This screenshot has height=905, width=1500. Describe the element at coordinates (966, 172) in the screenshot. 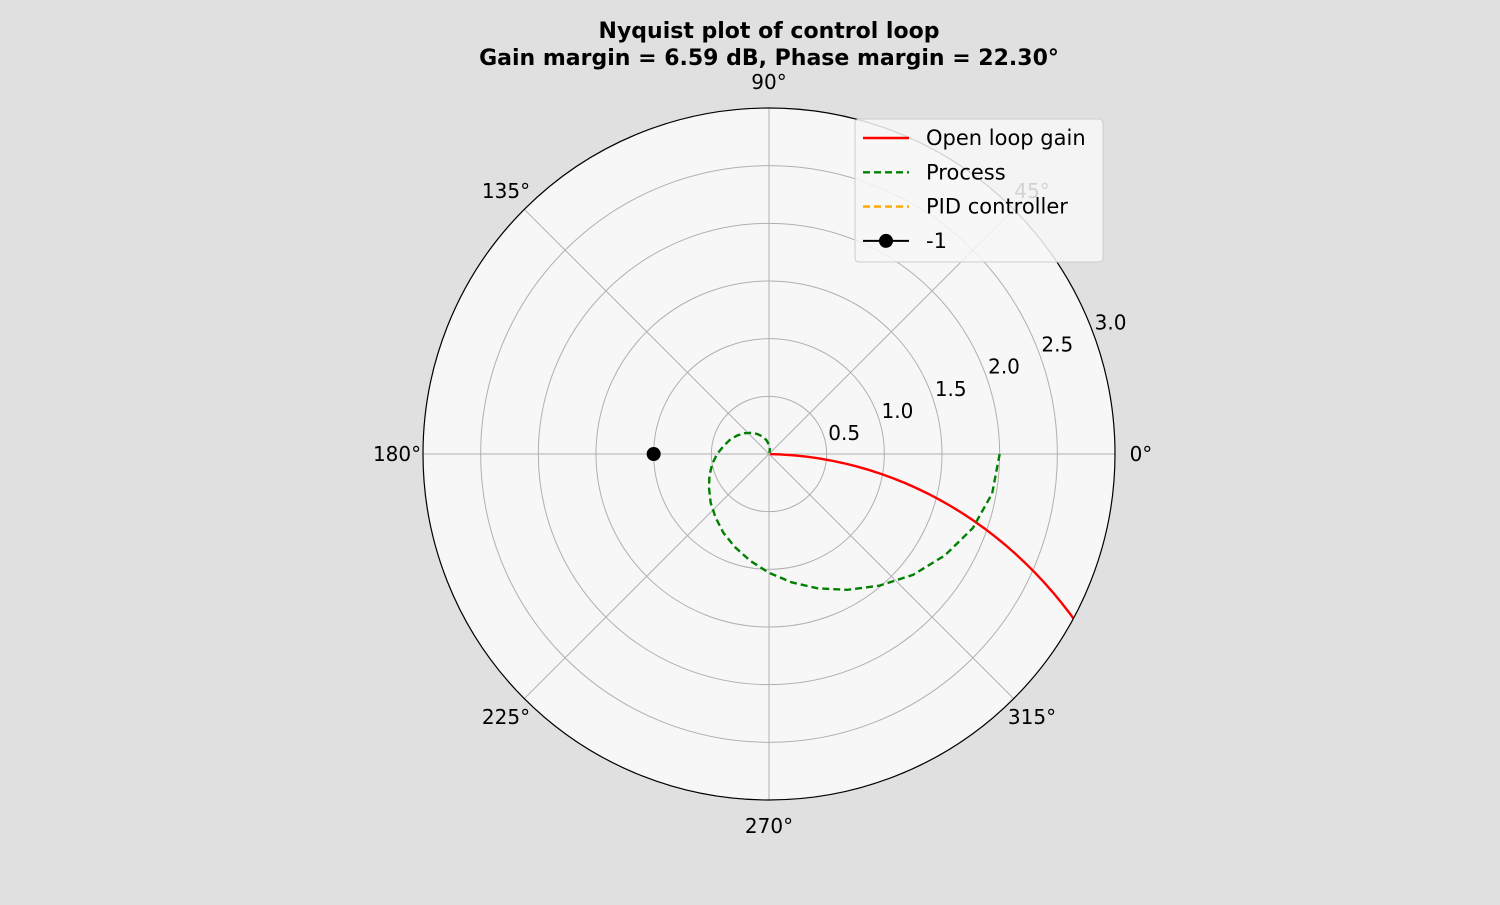

I see `legend-label: Process` at that location.